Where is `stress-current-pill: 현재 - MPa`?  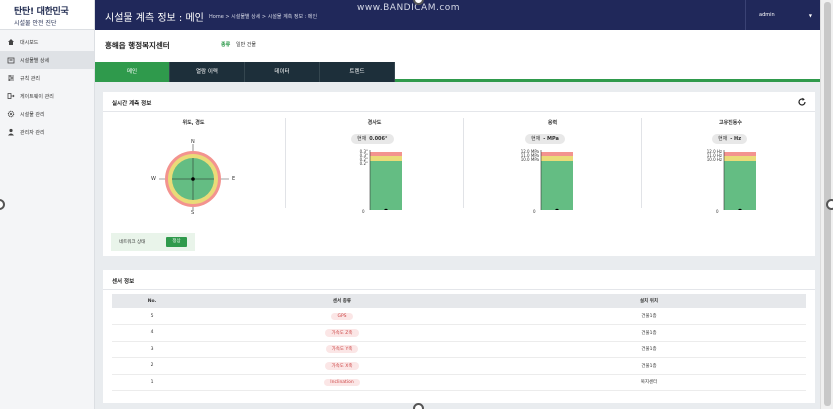 stress-current-pill: 현재 - MPa is located at coordinates (545, 139).